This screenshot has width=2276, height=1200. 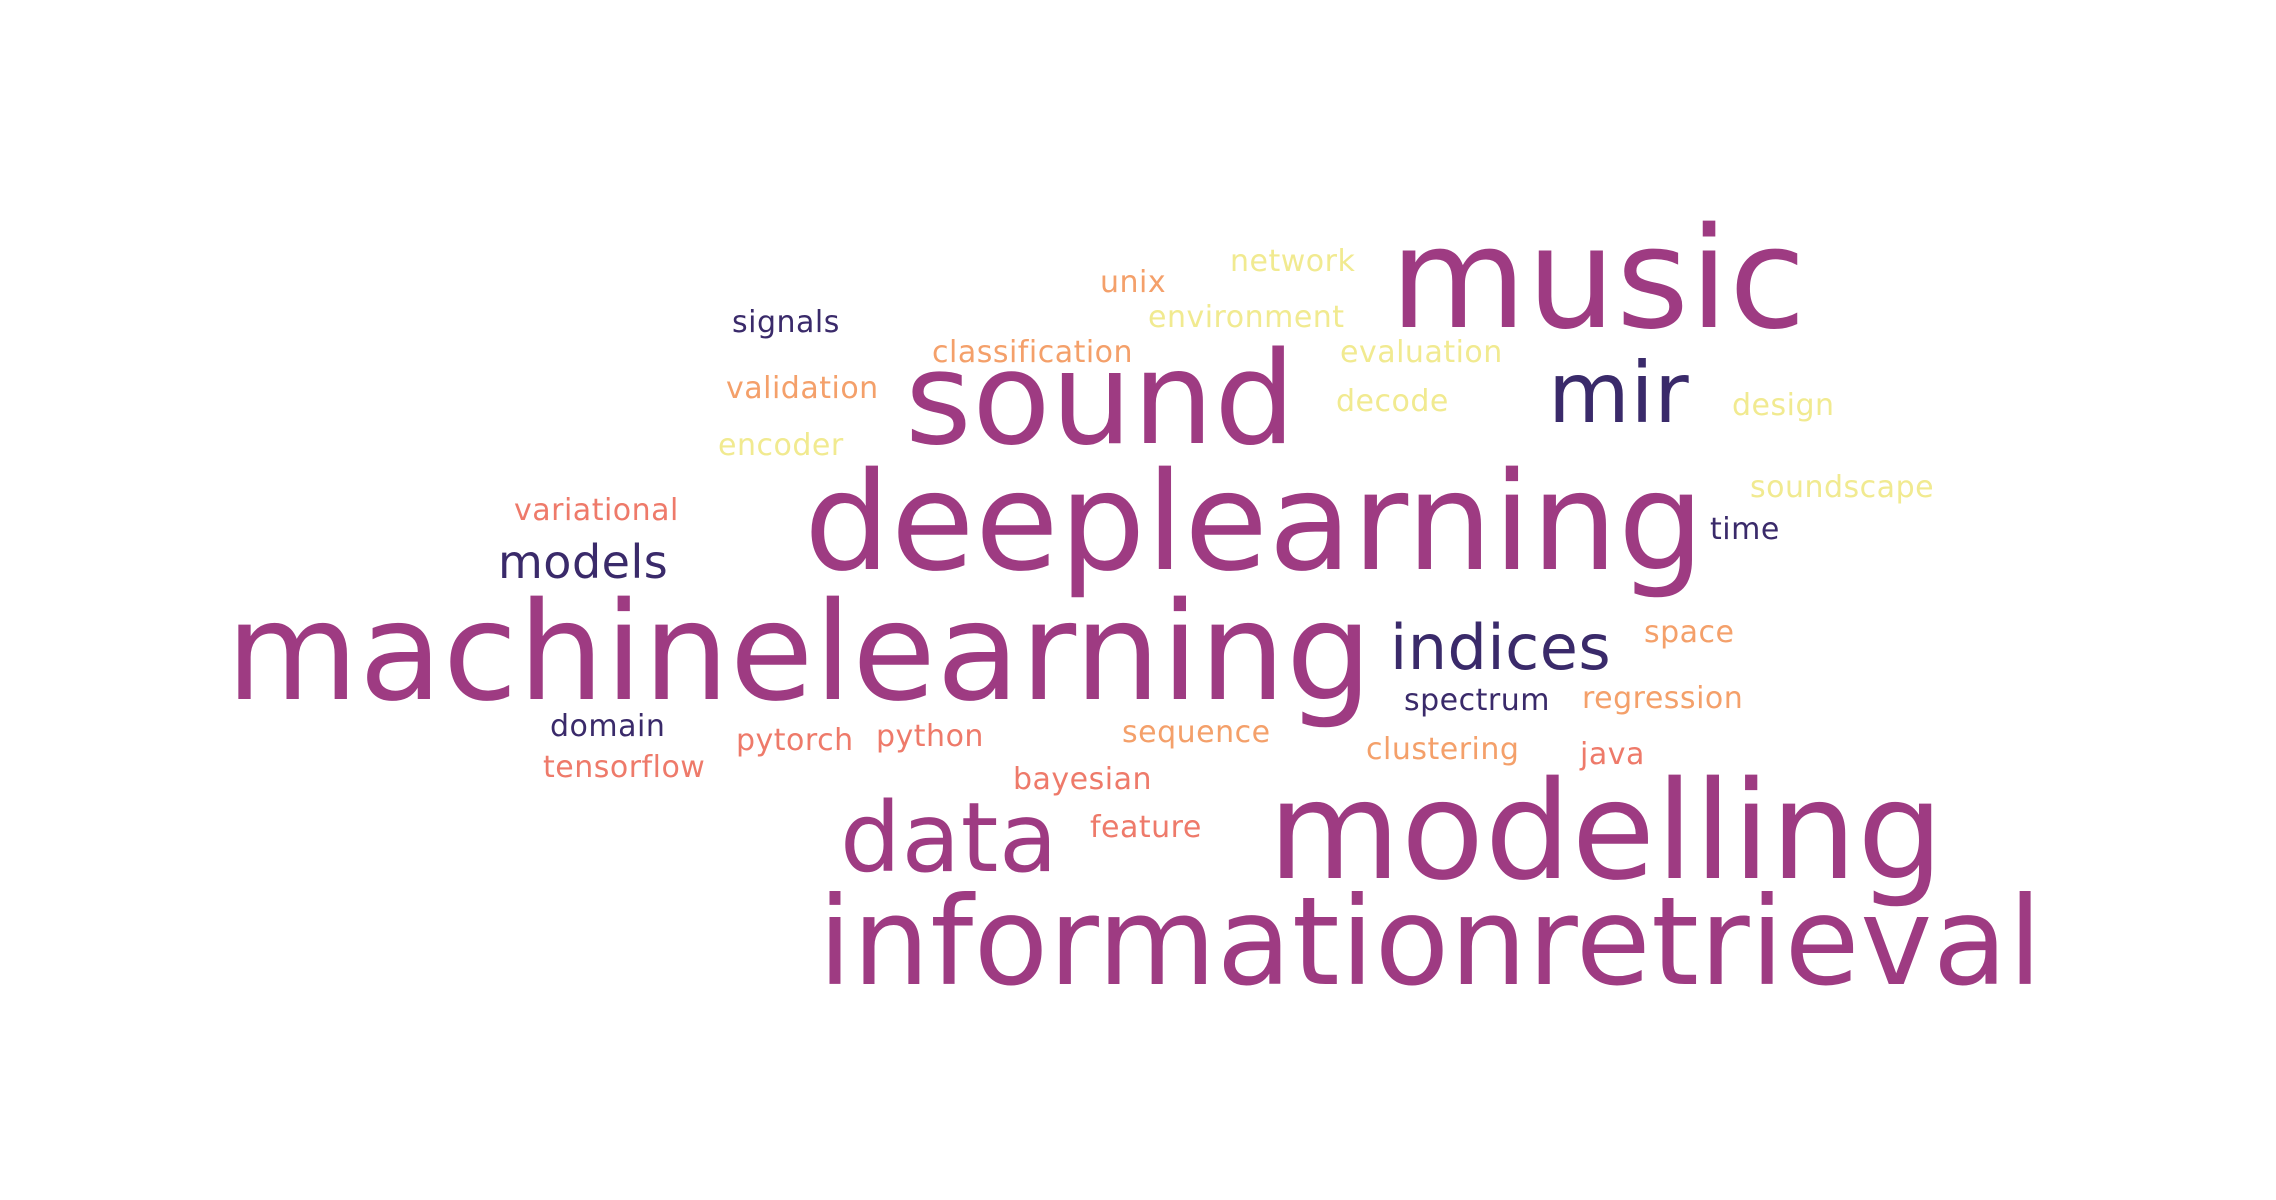 I want to click on word-decode: decode, so click(x=1392, y=401).